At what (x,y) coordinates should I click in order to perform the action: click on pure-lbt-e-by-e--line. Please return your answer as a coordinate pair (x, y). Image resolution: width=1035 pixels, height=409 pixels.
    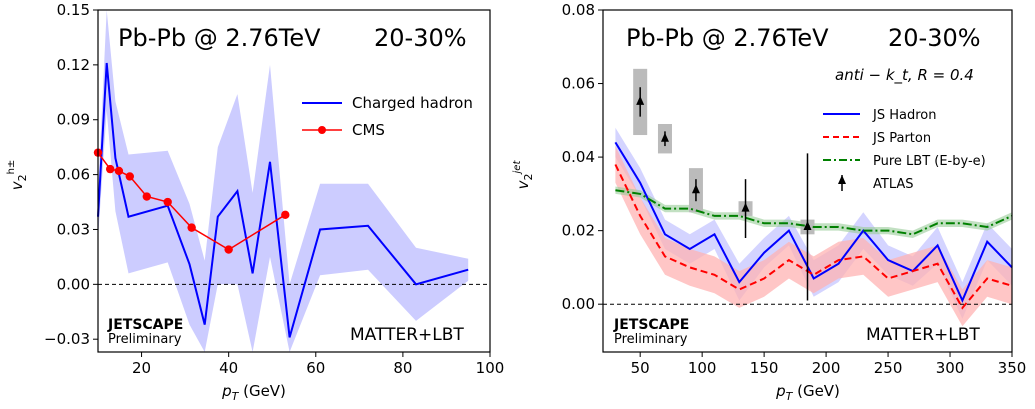
    Looking at the image, I should click on (814, 212).